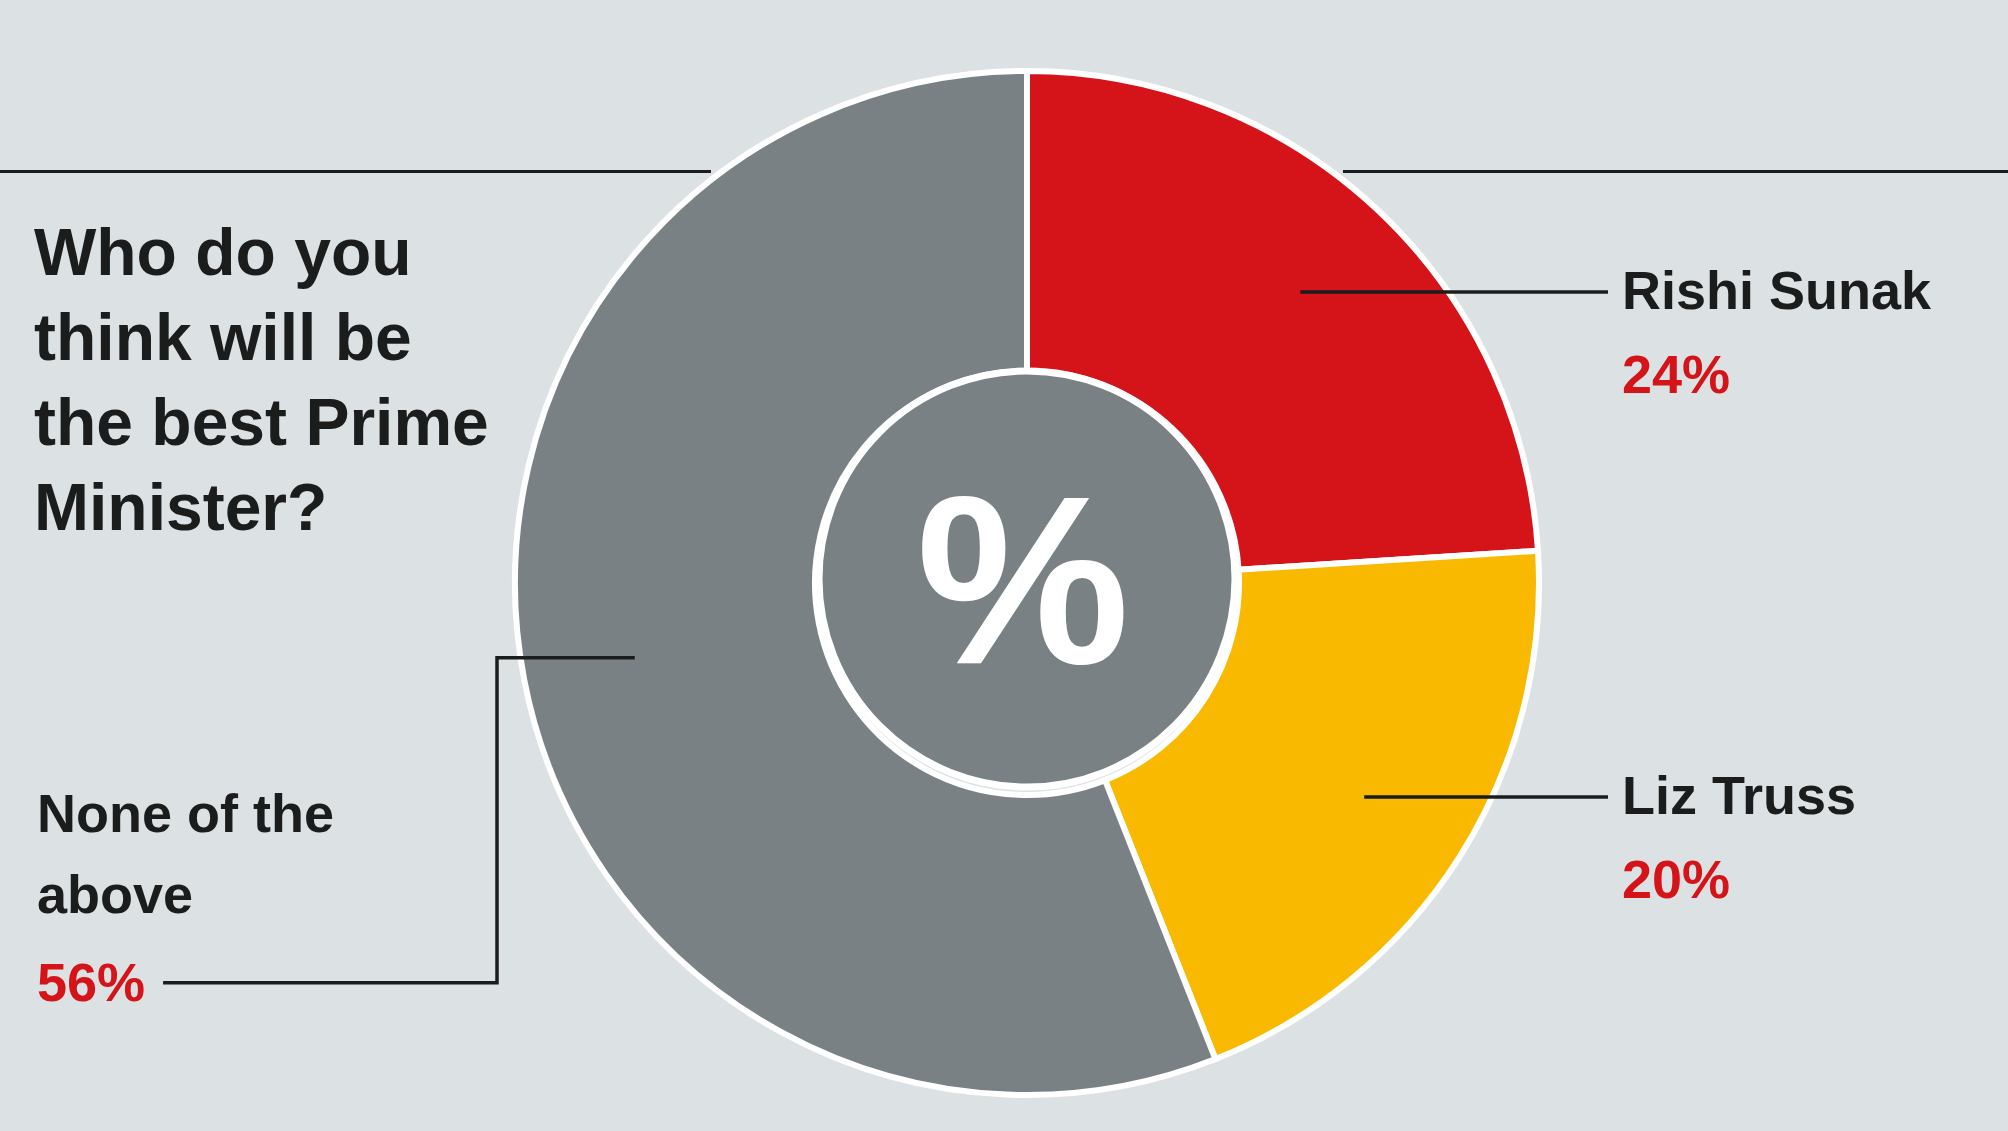  I want to click on text: Who do you think will be the best Prime Minister?, so click(262, 380).